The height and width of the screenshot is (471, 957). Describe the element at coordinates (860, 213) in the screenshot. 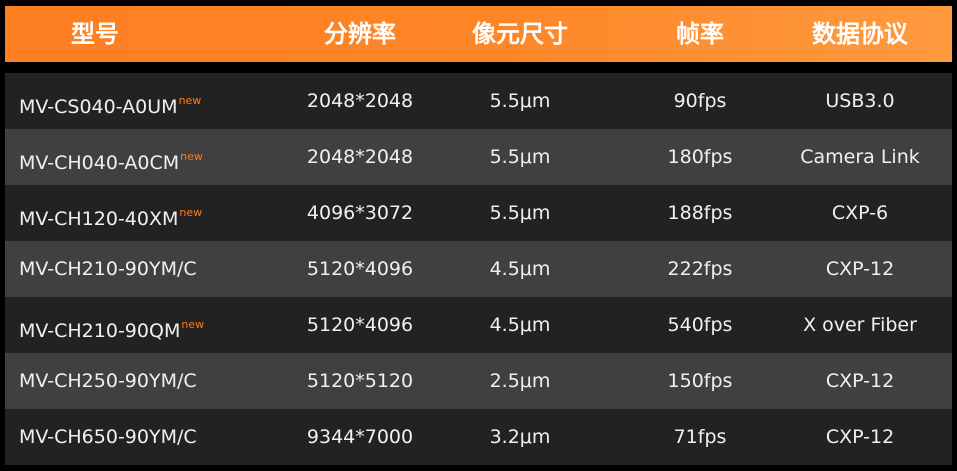

I see `protocol-cell: CXP-6` at that location.